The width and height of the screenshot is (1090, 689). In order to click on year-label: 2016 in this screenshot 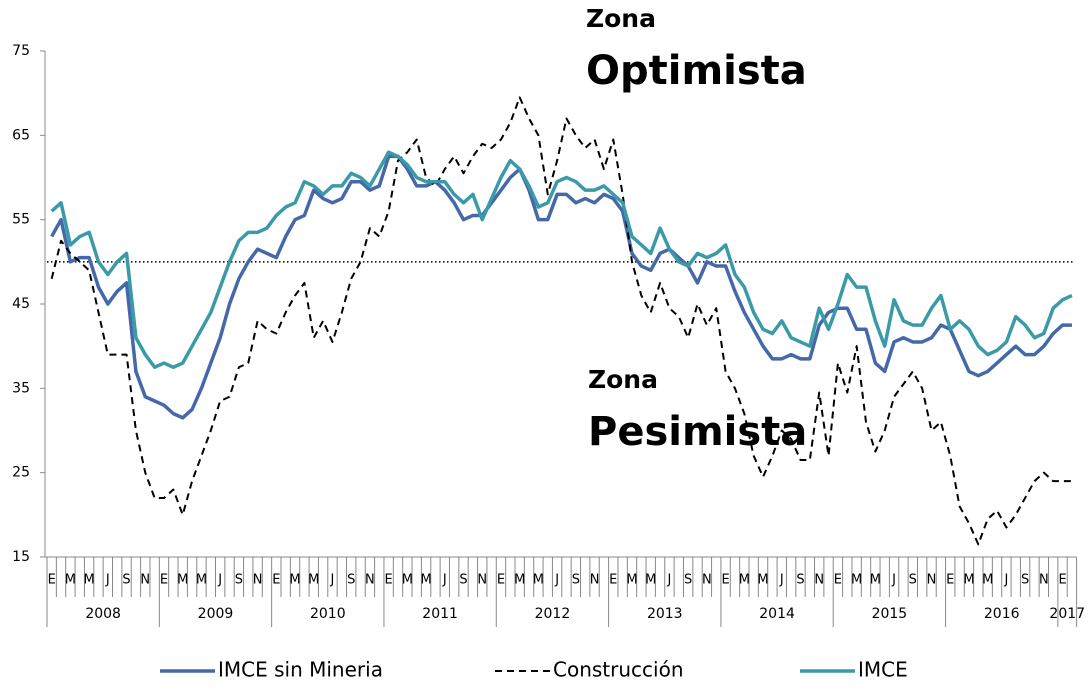, I will do `click(1002, 614)`.